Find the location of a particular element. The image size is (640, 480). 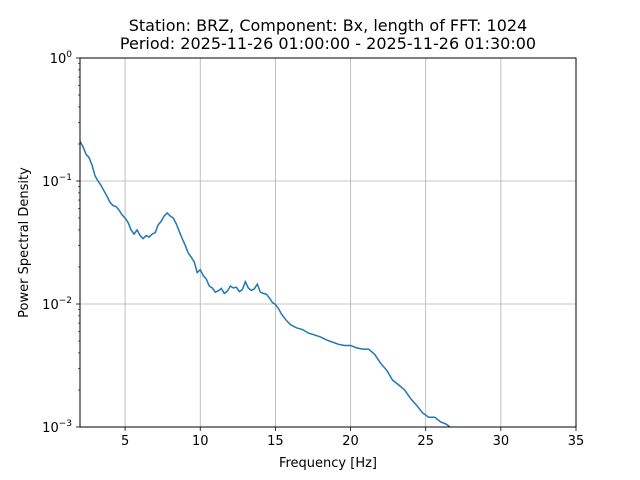

x-axis-ticks: 5 10 15 20 25 30 35 is located at coordinates (352, 438).